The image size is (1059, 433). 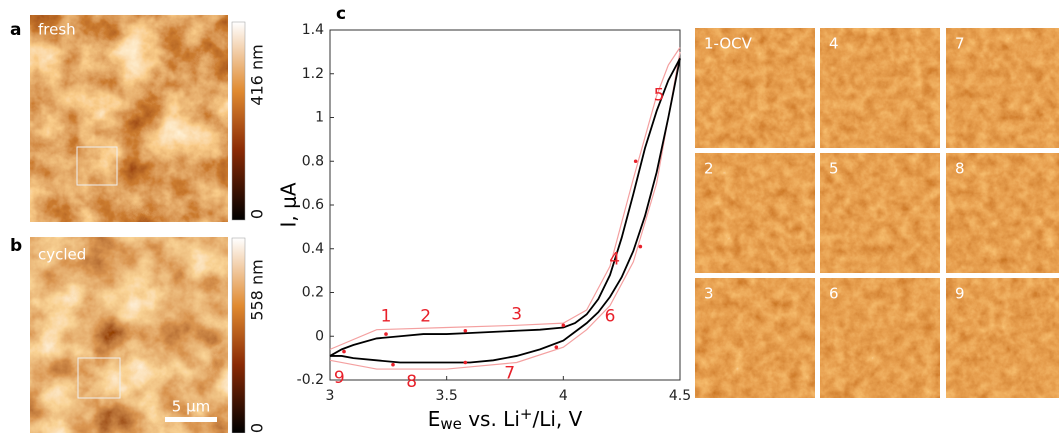 What do you see at coordinates (610, 317) in the screenshot?
I see `annotation: 6` at bounding box center [610, 317].